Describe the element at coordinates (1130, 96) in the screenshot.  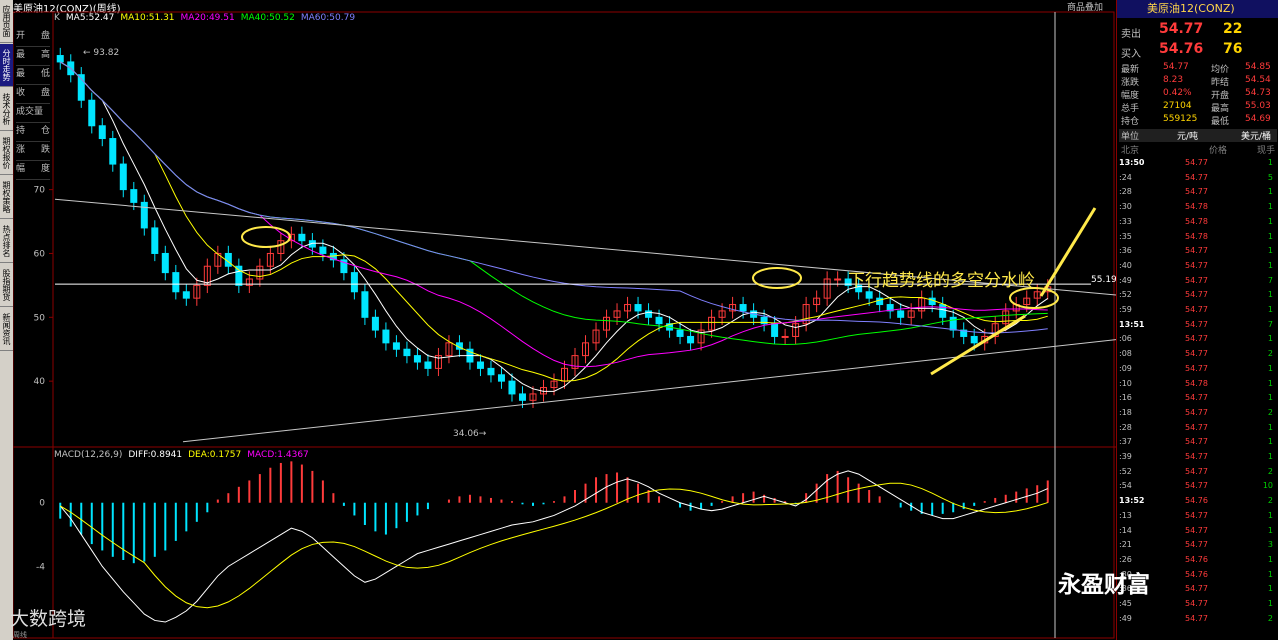
I see `stat-cell: 幅度` at that location.